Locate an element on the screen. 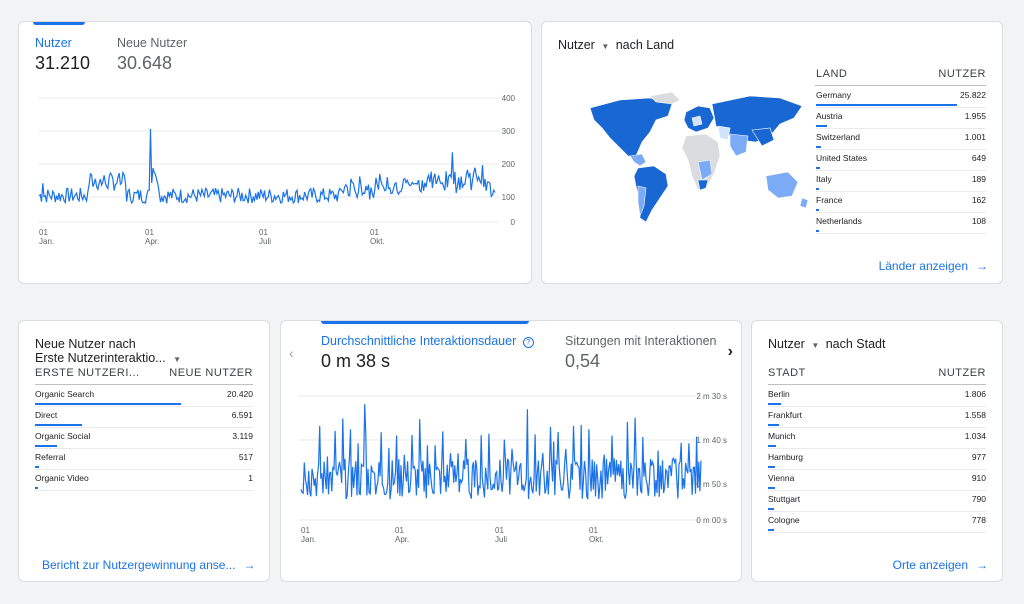 The width and height of the screenshot is (1024, 604). title-line2-dropdown: Erste Nutzerinteraktio... ▼ is located at coordinates (108, 359).